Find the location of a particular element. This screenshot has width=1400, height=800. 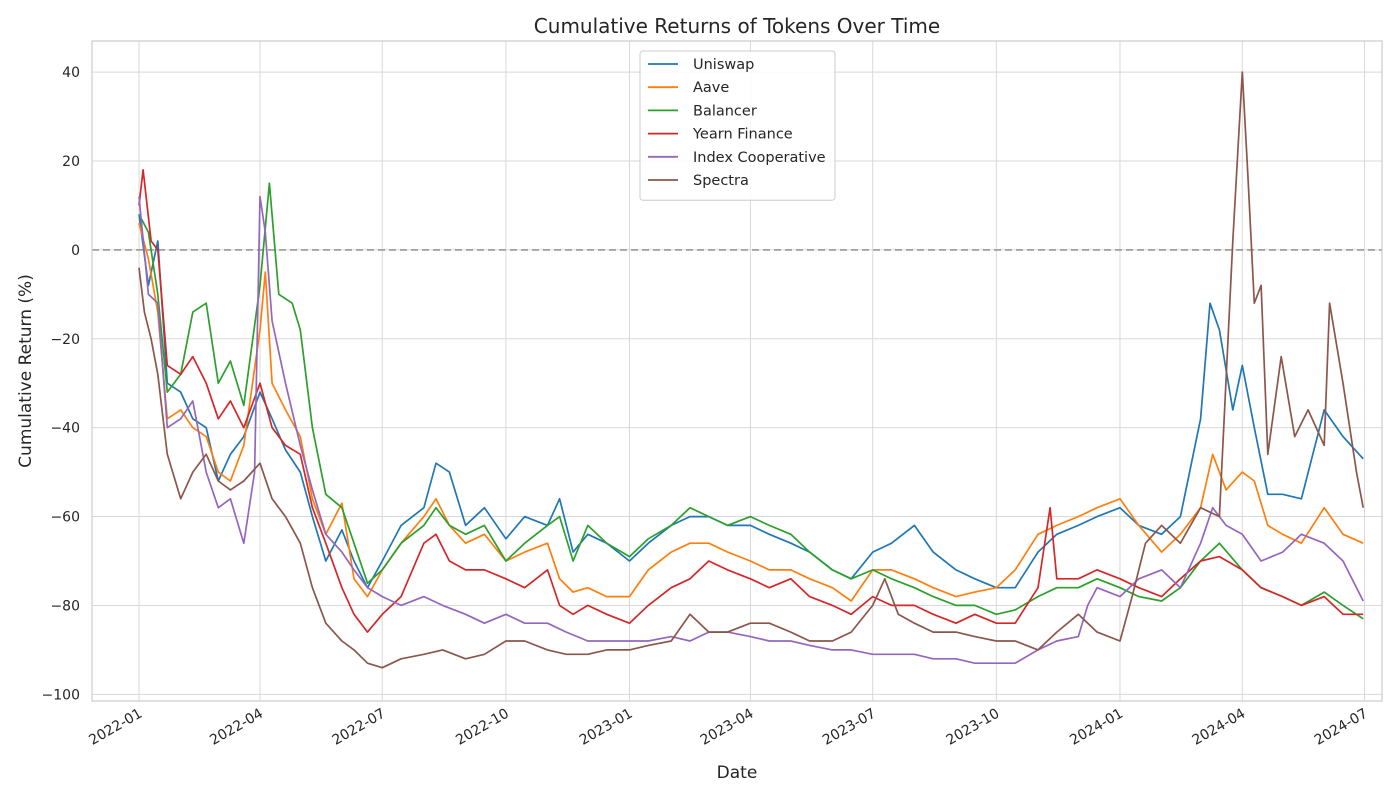

legend-box is located at coordinates (737, 125).